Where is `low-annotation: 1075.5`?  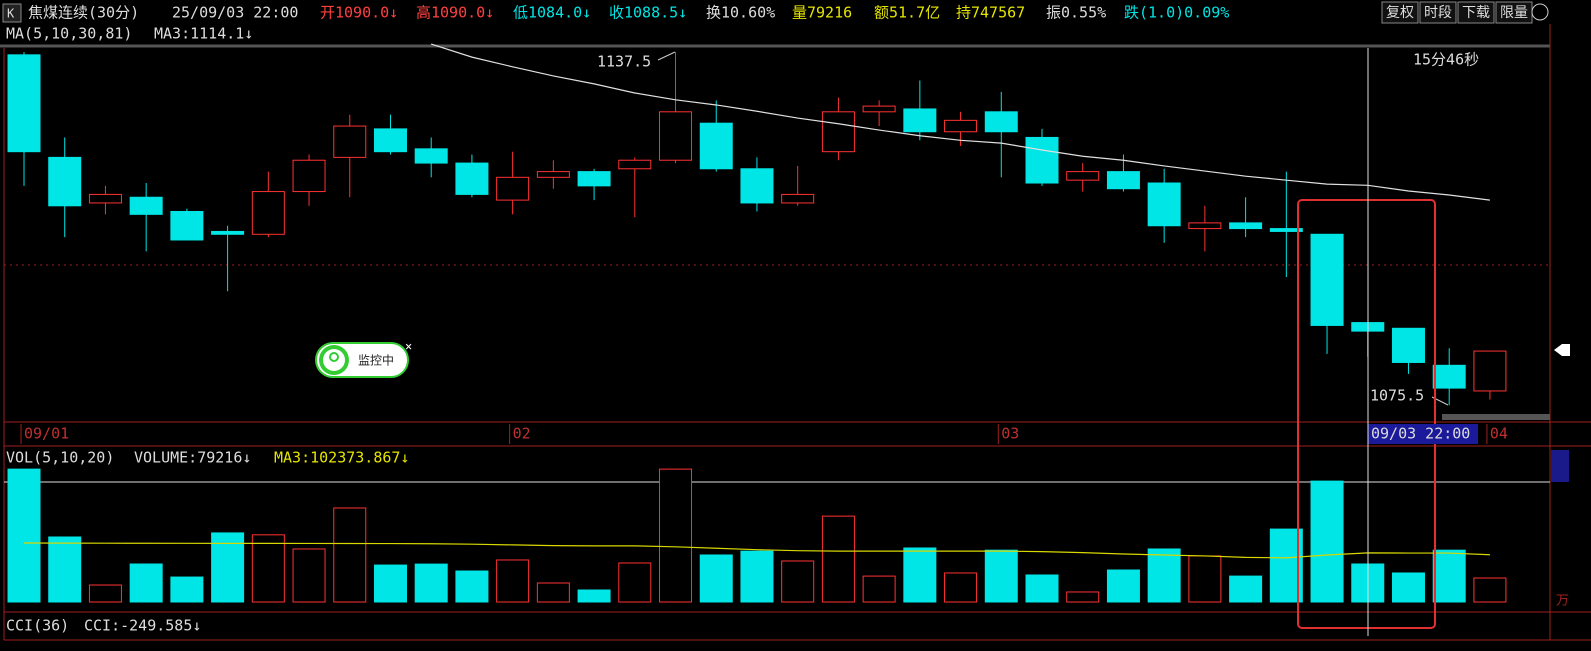 low-annotation: 1075.5 is located at coordinates (1397, 396).